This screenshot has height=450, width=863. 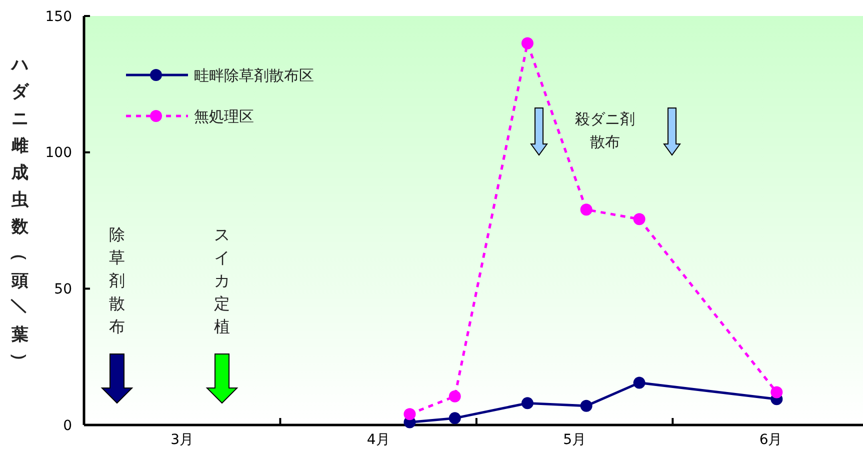 What do you see at coordinates (770, 440) in the screenshot?
I see `x-tick-label: 6月` at bounding box center [770, 440].